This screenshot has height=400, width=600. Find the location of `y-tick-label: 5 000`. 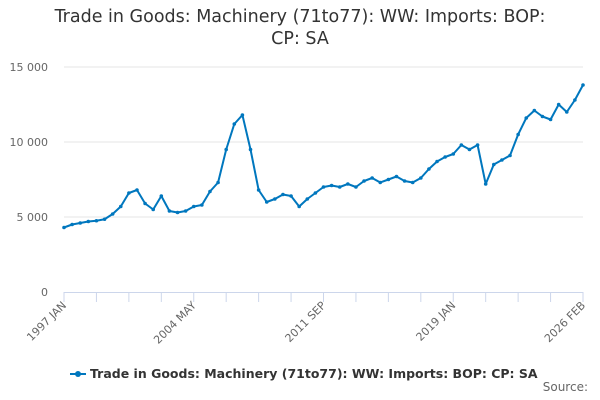

y-tick-label: 5 000 is located at coordinates (33, 217).